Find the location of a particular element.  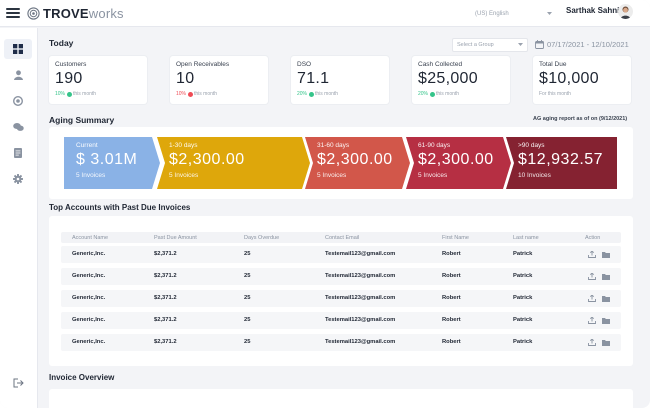

aging-report-note: AG aging report as of on (9/12/2021) is located at coordinates (580, 119).